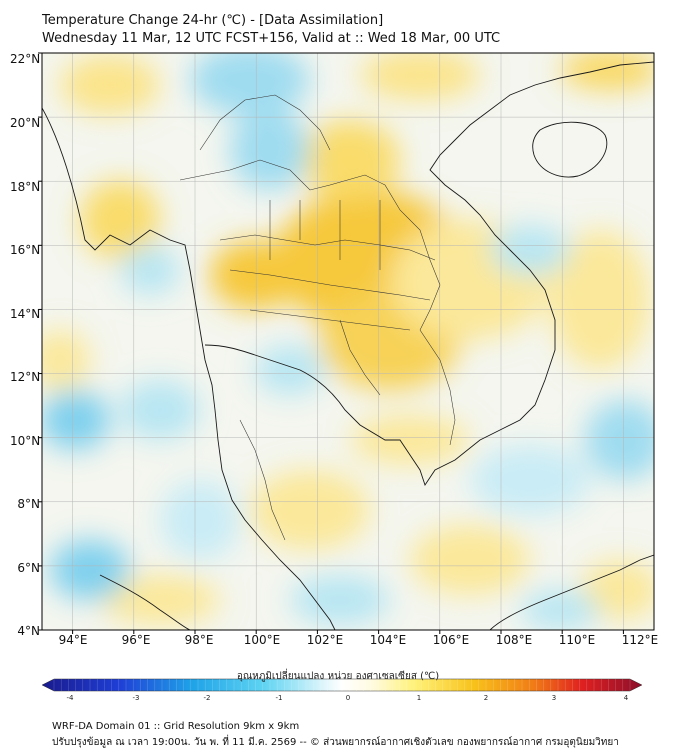  Describe the element at coordinates (388, 640) in the screenshot. I see `lon-label: 104°E` at that location.